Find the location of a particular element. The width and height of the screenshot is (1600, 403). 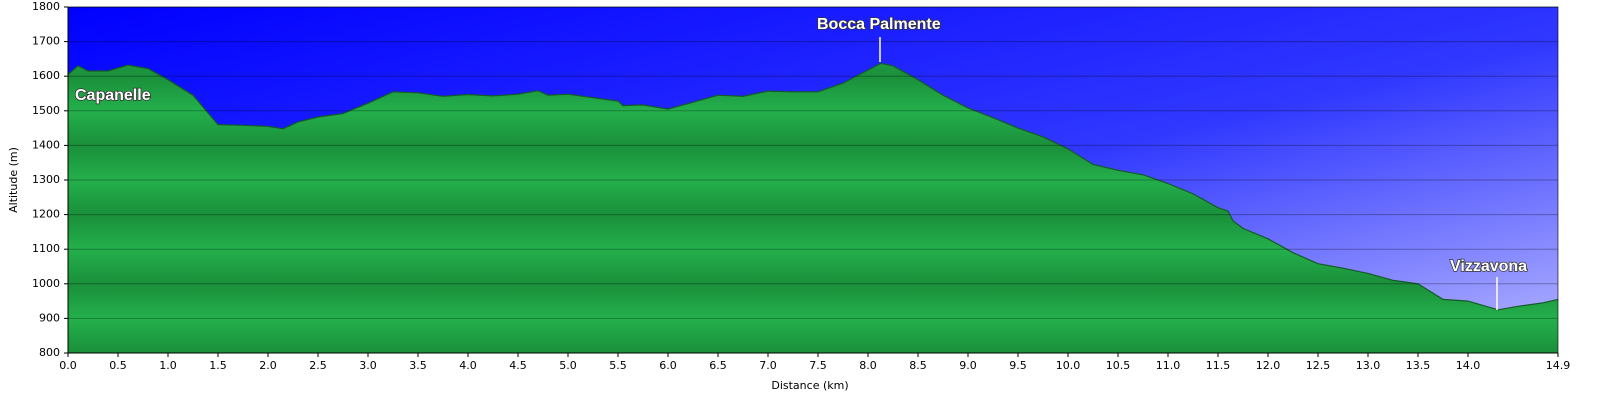

x-tick-label: 11.0 is located at coordinates (1168, 365).